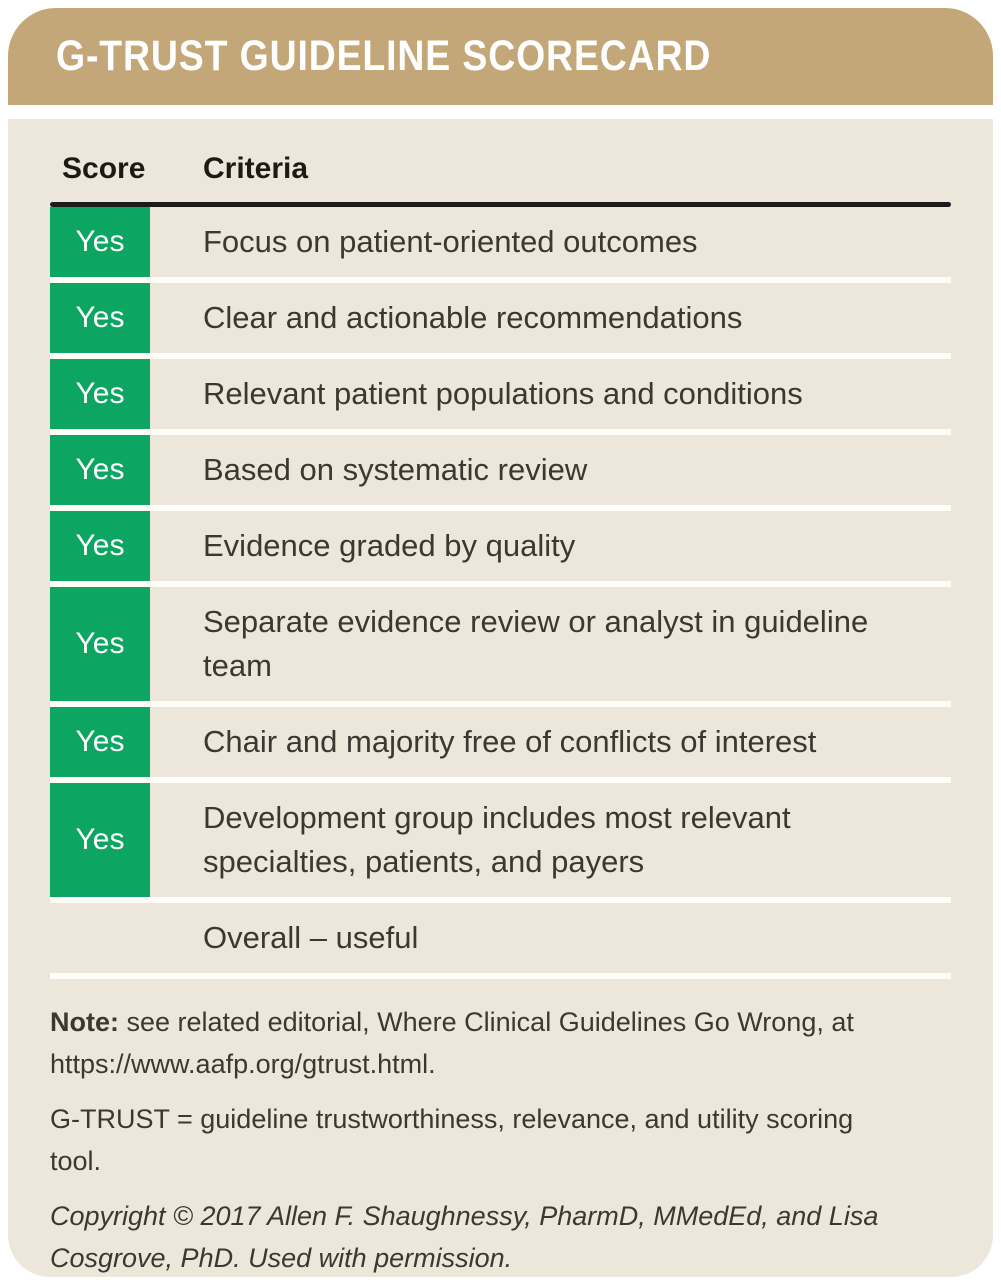 The height and width of the screenshot is (1285, 1001). What do you see at coordinates (500, 160) in the screenshot?
I see `column-headers: Score Criteria` at bounding box center [500, 160].